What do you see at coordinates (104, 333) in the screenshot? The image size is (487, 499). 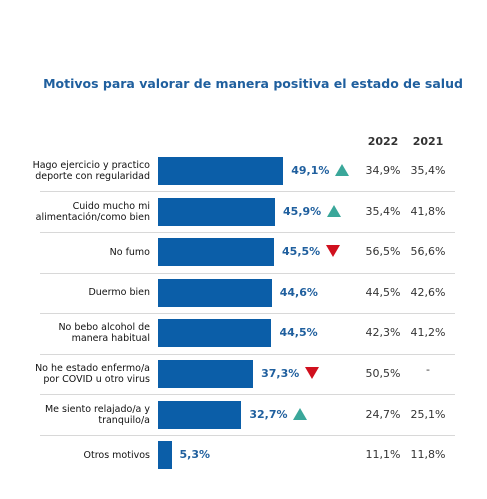 I see `category-label: No bebo alcohol de manera habitual` at bounding box center [104, 333].